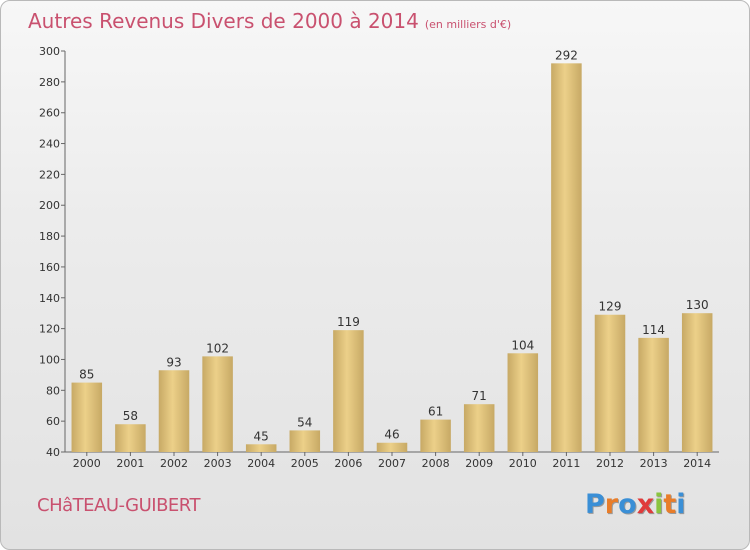  What do you see at coordinates (479, 463) in the screenshot?
I see `x-tick-label: 2009` at bounding box center [479, 463].